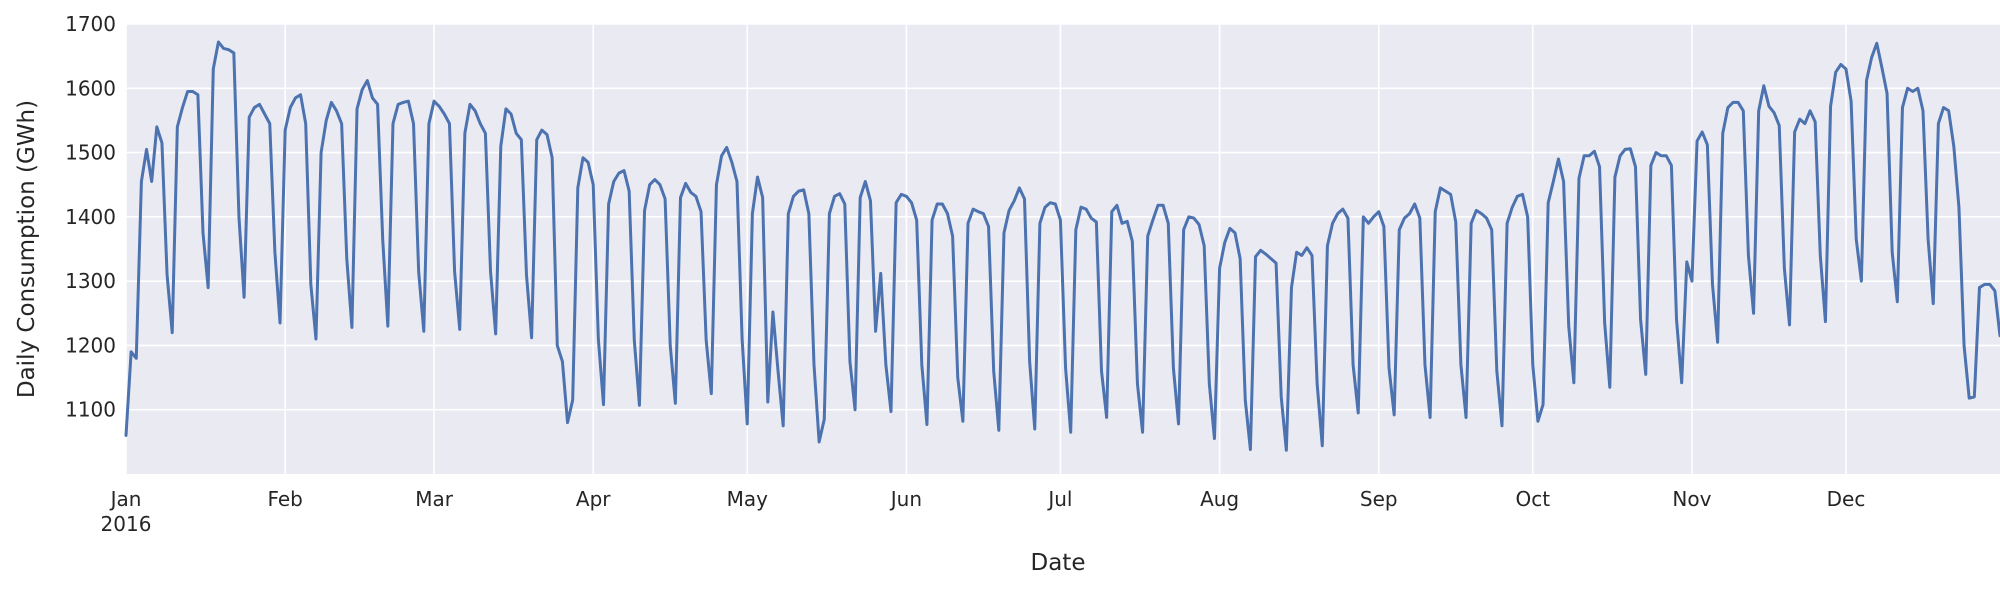 This screenshot has height=591, width=2000. I want to click on x-tick-label: Nov, so click(1691, 499).